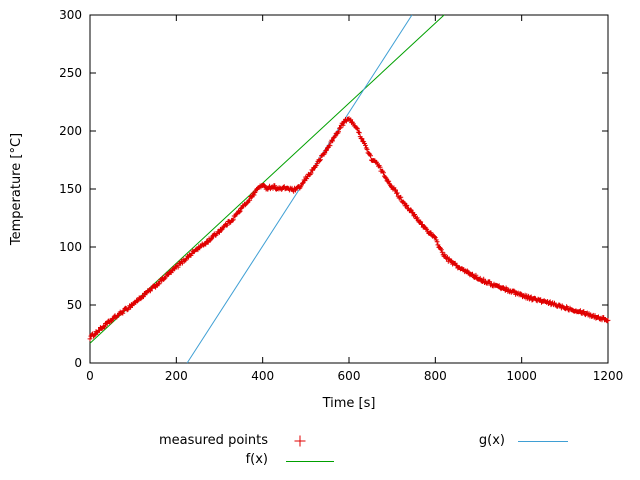 Image resolution: width=640 pixels, height=480 pixels. Describe the element at coordinates (435, 376) in the screenshot. I see `x-tick-label: 800` at that location.